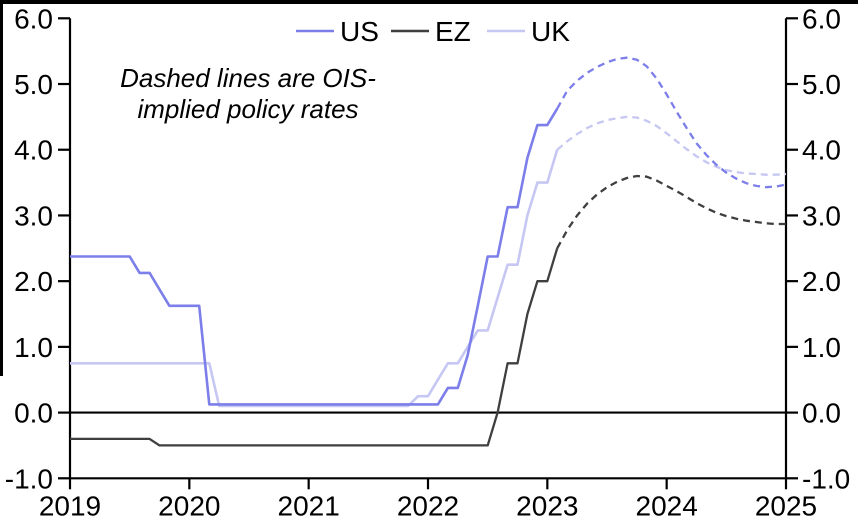 The image size is (858, 523). Describe the element at coordinates (671, 145) in the screenshot. I see `uk-dashed-line` at that location.